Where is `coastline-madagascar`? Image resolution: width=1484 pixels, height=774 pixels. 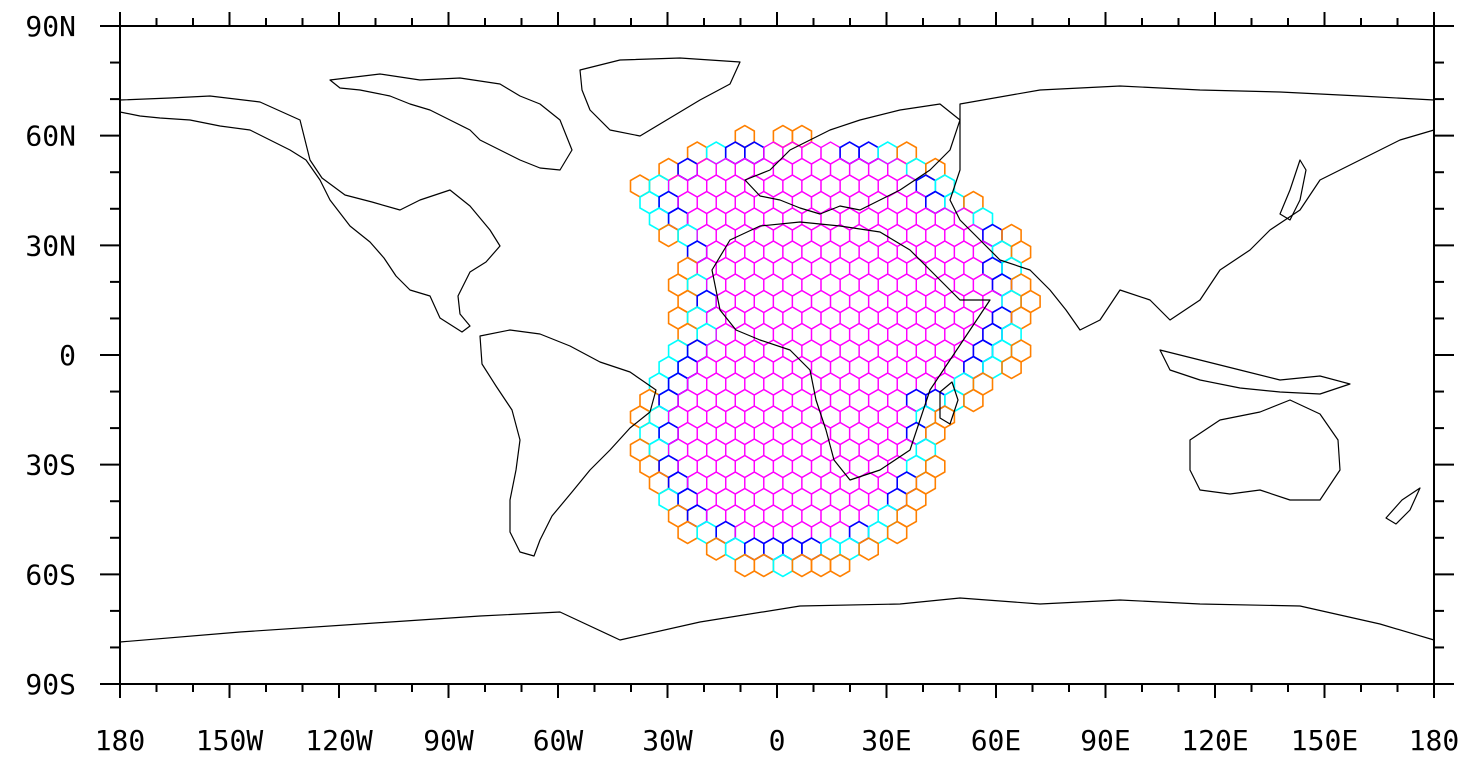
coastline-madagascar is located at coordinates (949, 403).